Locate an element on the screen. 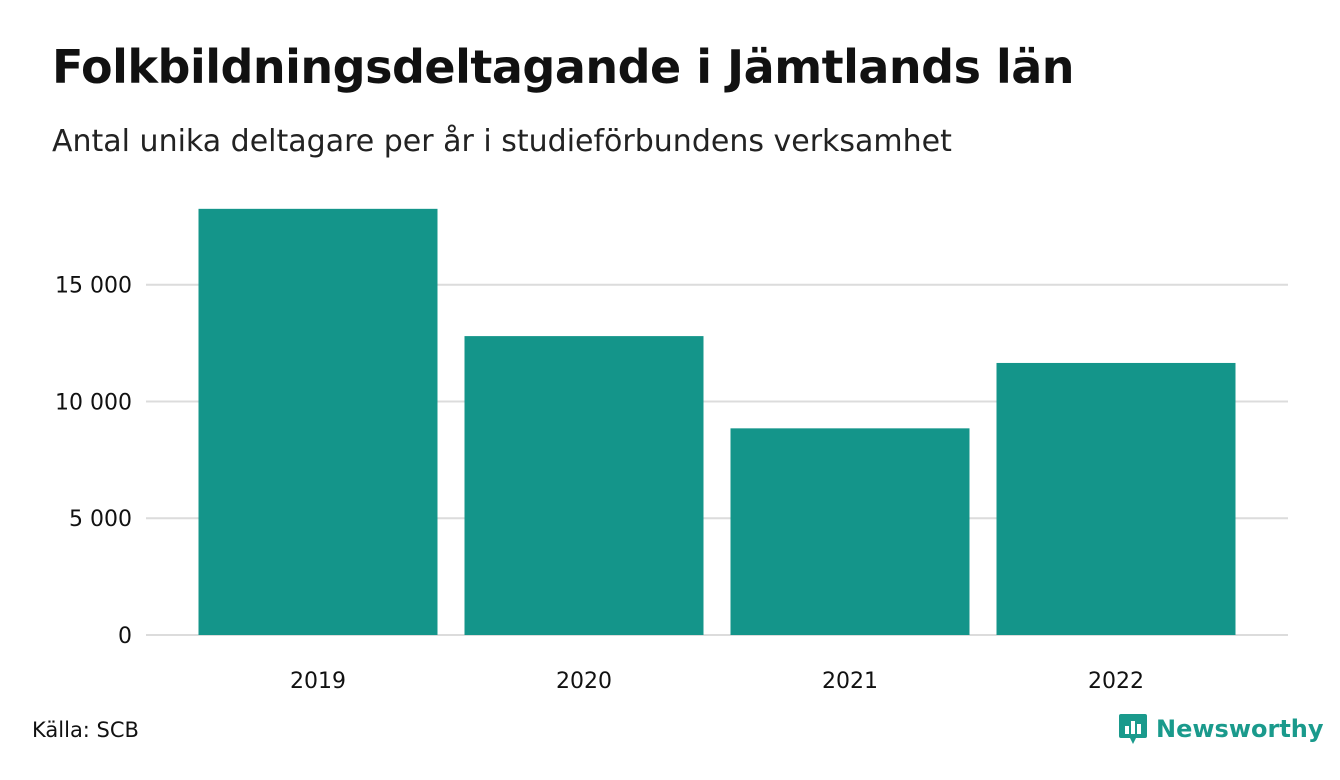 The height and width of the screenshot is (780, 1340). y-tick-label: 15 000 is located at coordinates (93, 286).